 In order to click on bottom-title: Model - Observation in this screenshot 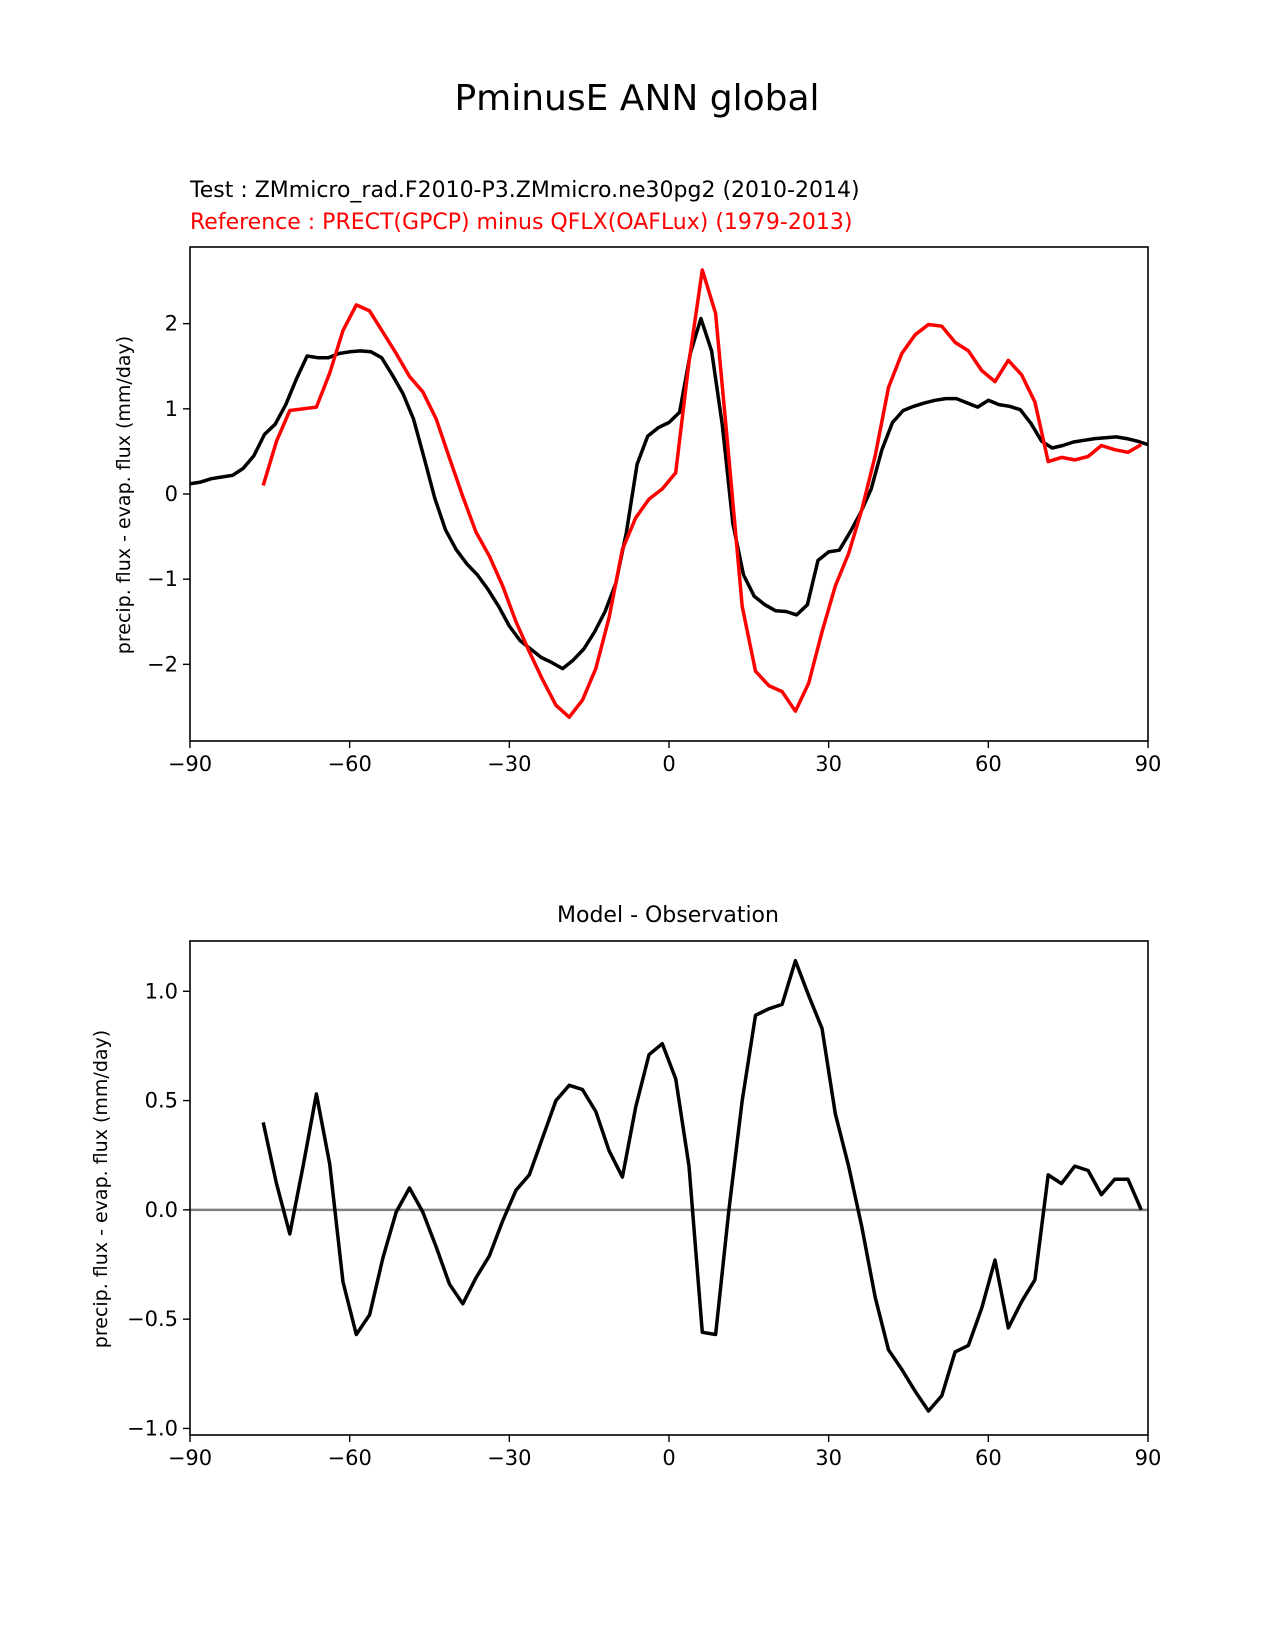, I will do `click(668, 915)`.